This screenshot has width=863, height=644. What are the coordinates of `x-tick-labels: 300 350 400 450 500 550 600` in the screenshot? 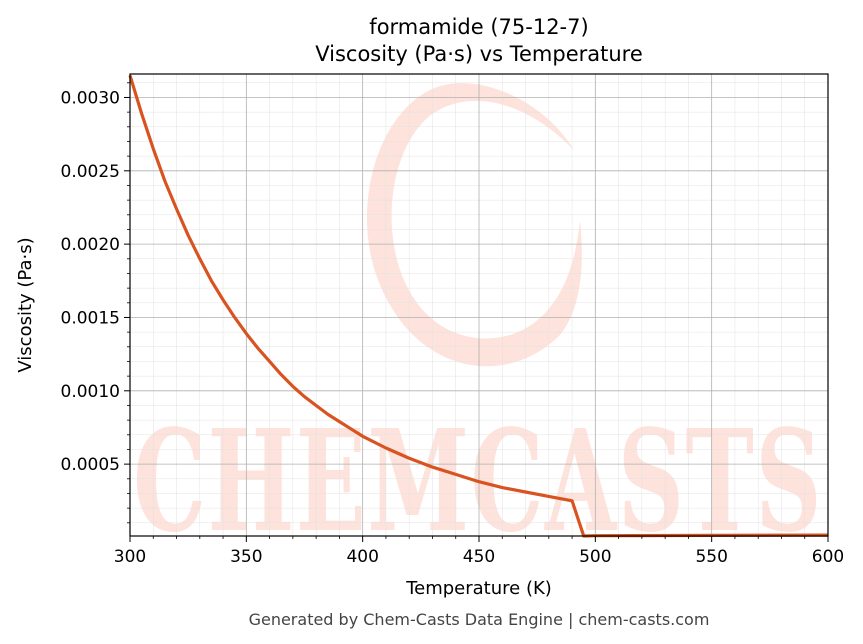 It's located at (479, 557).